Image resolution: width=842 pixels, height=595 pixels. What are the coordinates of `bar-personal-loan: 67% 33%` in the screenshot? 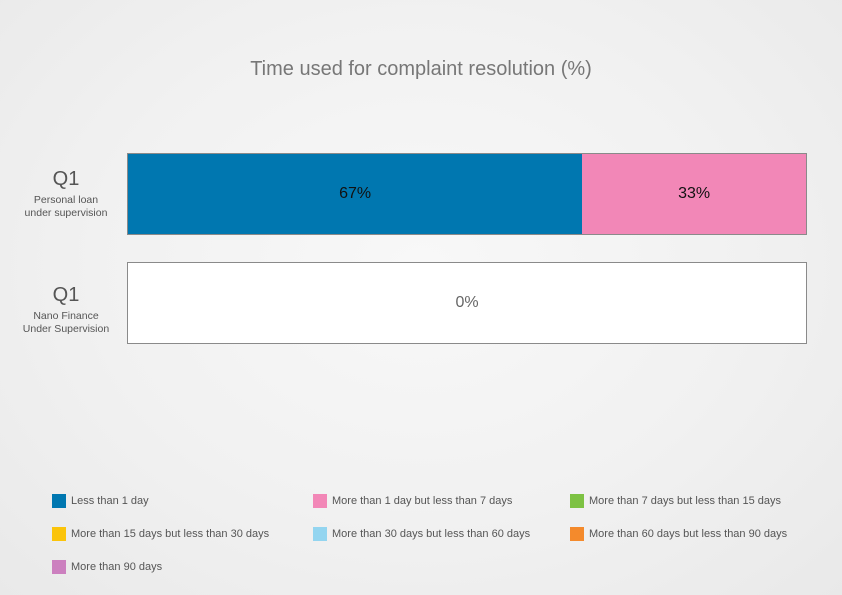 It's located at (467, 194).